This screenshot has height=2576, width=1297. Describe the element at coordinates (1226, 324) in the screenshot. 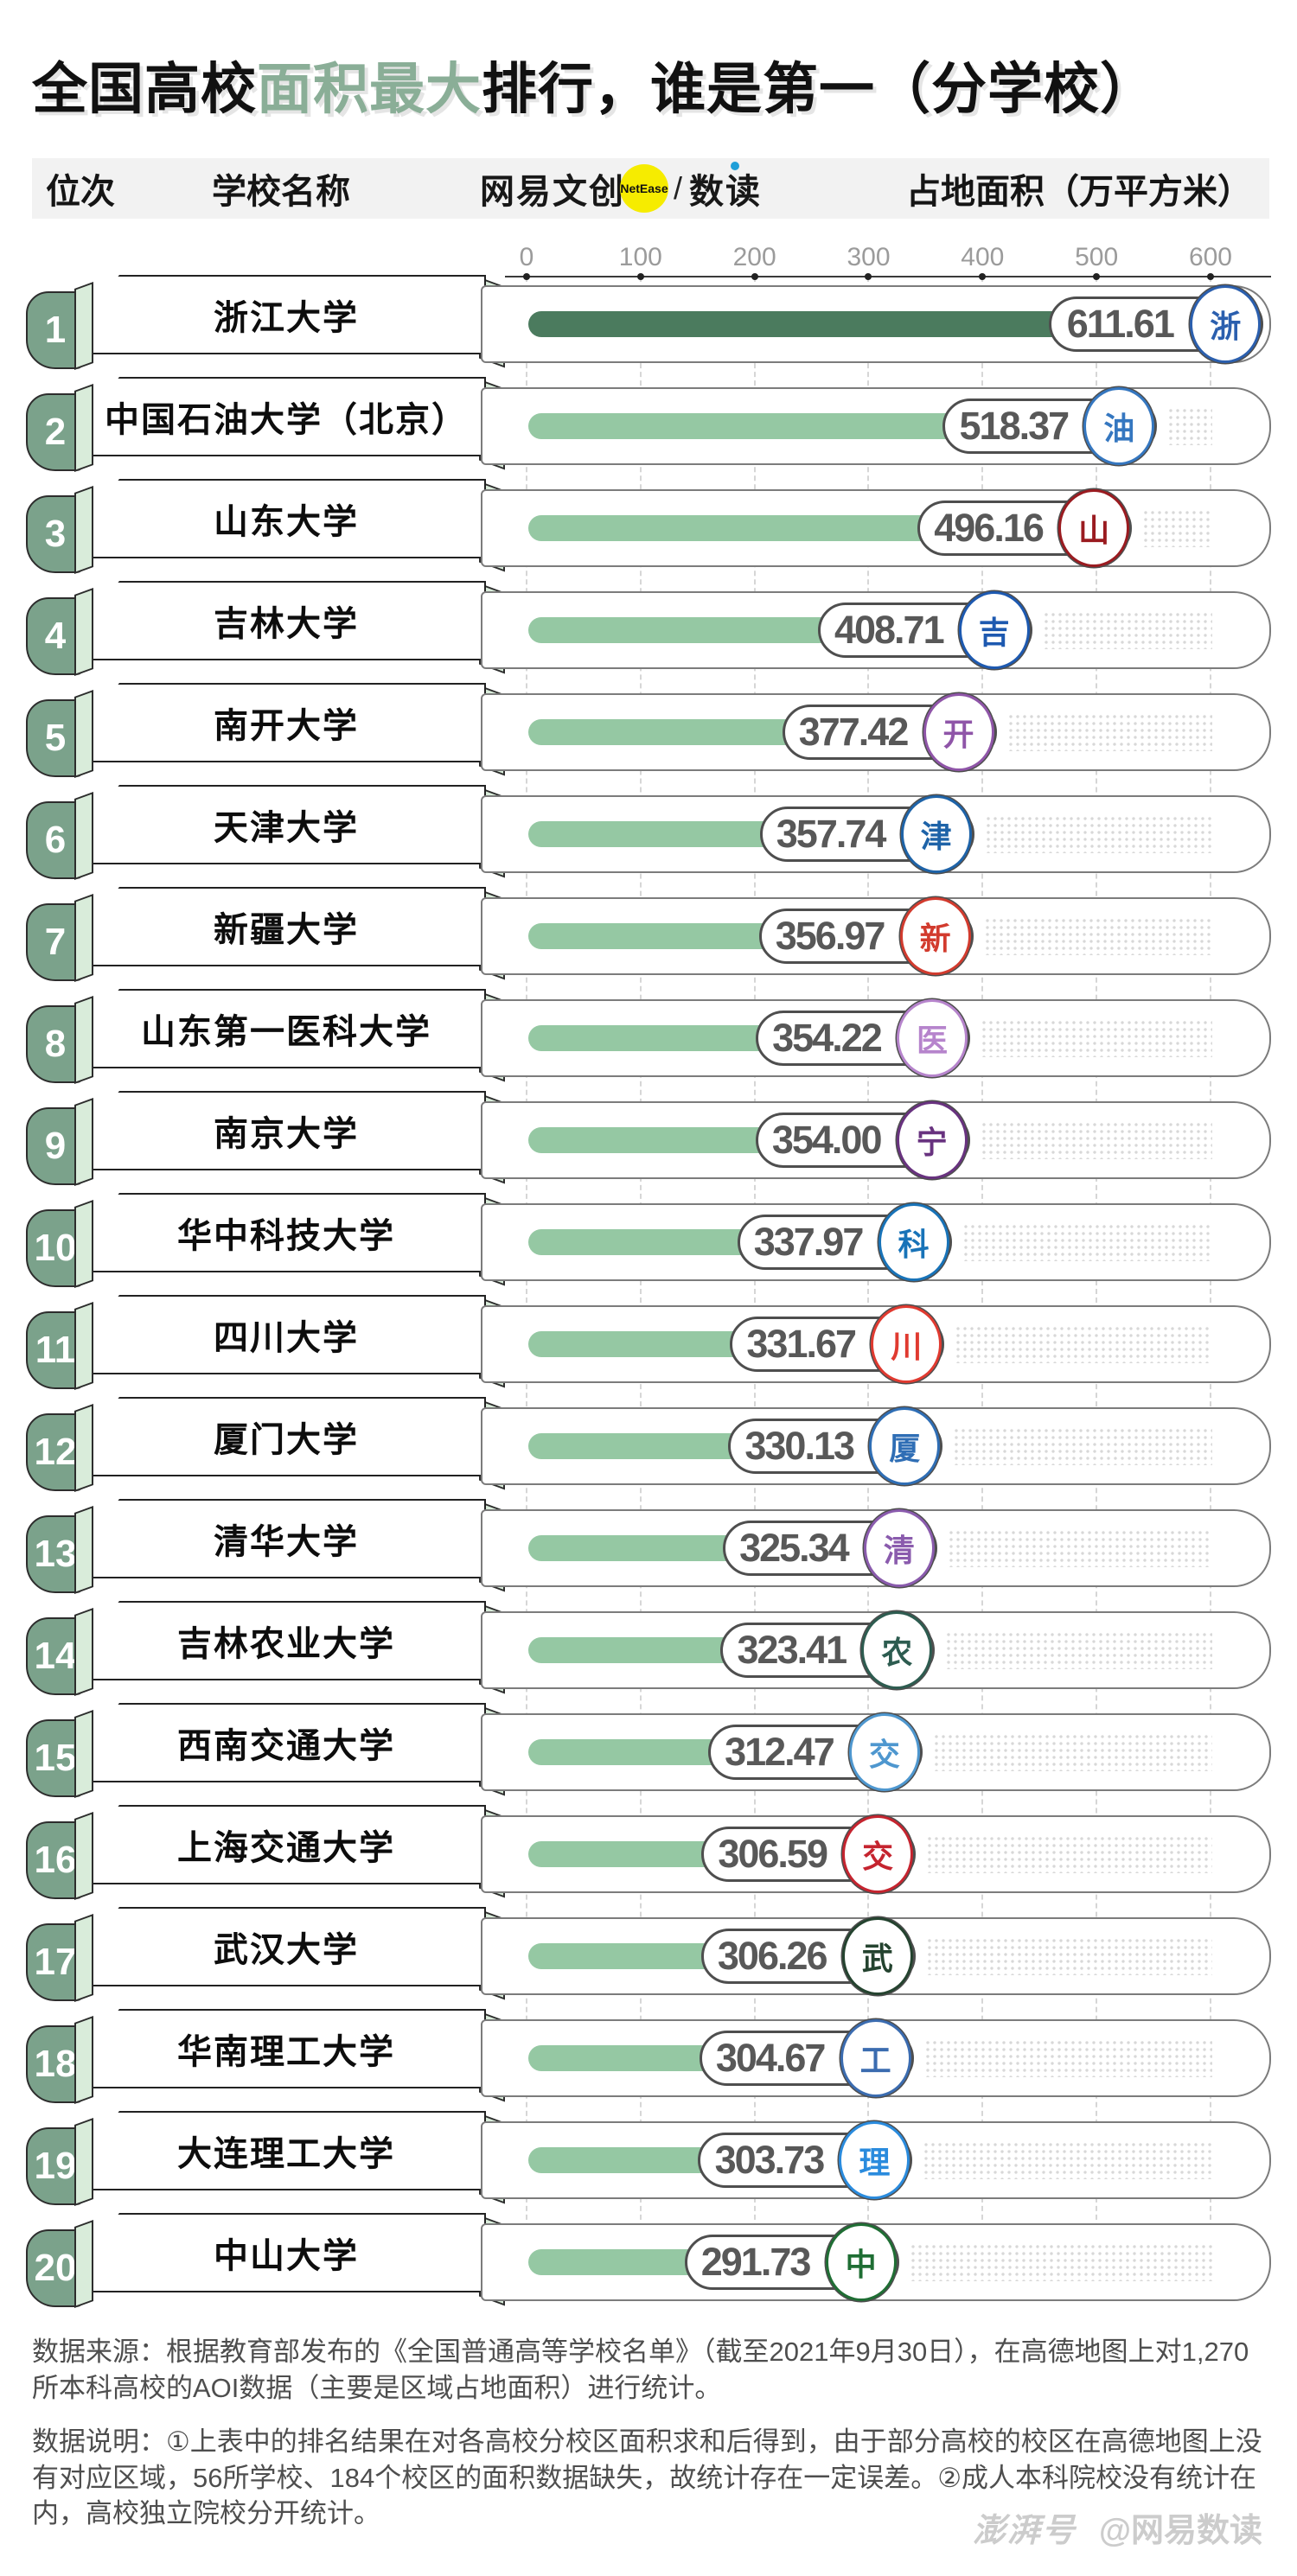

I see `university-seal-icon: 浙` at that location.